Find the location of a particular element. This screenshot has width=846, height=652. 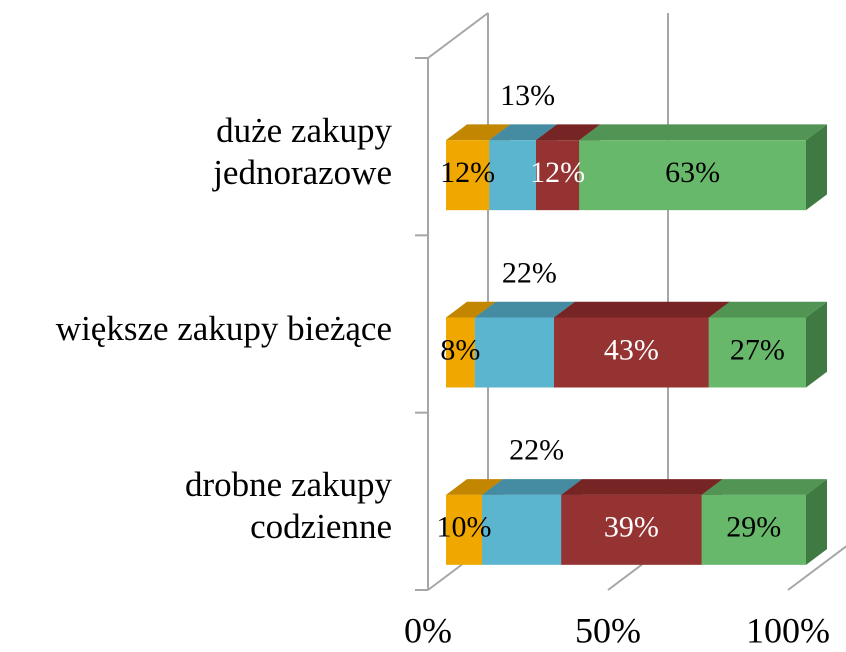

data-label: 43% is located at coordinates (631, 349).